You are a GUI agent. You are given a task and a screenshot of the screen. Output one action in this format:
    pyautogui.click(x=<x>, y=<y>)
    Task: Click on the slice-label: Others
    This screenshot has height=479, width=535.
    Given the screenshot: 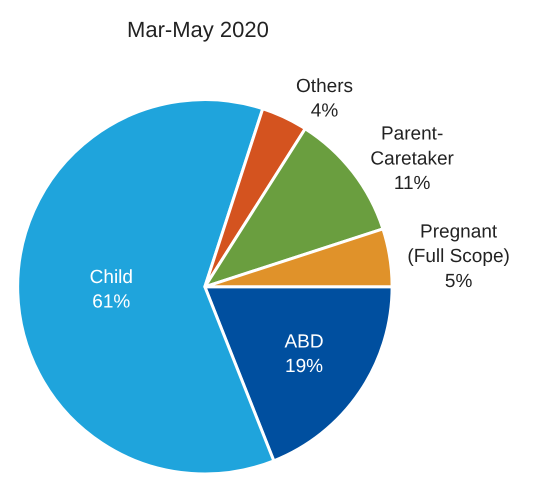 What is the action you would take?
    pyautogui.click(x=325, y=86)
    